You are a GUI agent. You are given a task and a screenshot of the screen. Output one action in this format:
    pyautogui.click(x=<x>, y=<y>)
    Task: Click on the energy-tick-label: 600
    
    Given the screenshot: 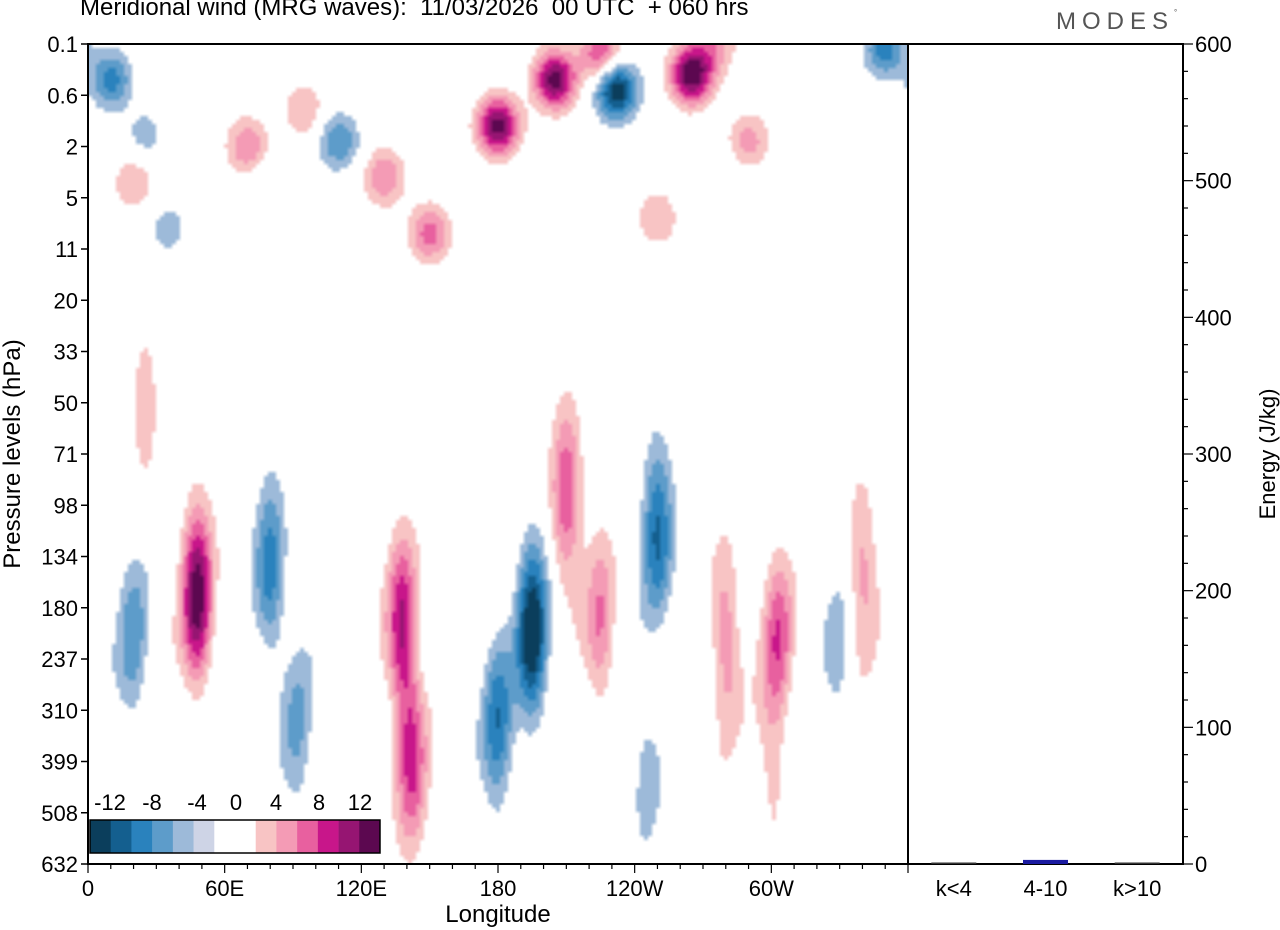 What is the action you would take?
    pyautogui.click(x=1213, y=44)
    